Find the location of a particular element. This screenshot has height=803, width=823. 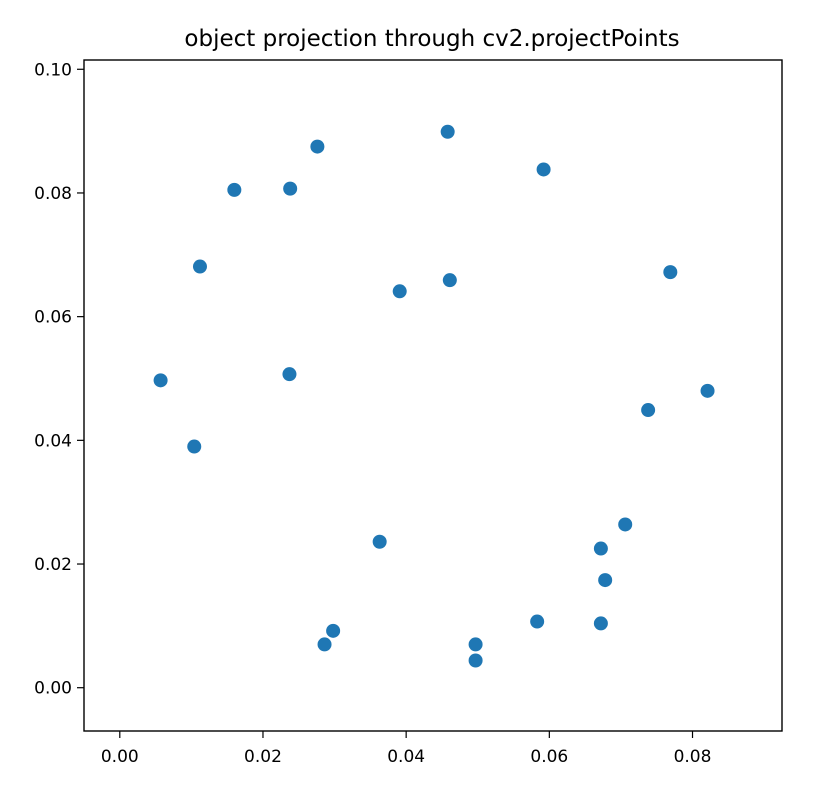

x-tick-label: 0.02 is located at coordinates (263, 757).